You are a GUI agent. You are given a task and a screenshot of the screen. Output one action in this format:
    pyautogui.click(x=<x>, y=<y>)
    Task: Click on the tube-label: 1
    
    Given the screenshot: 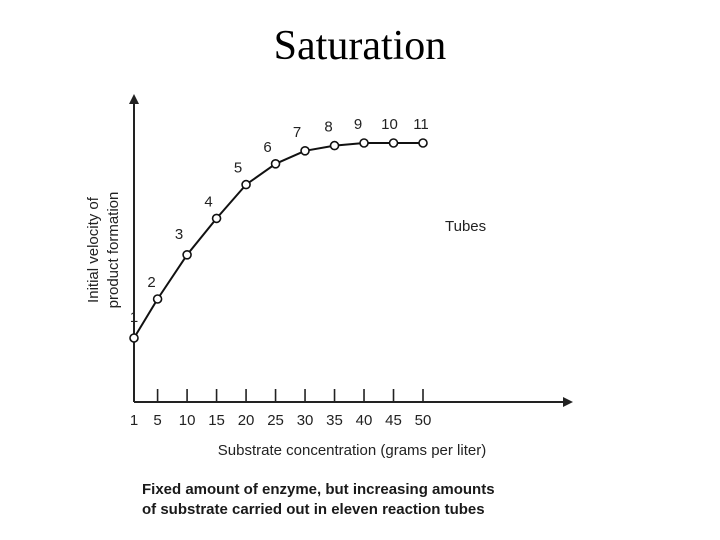 What is the action you would take?
    pyautogui.click(x=134, y=317)
    